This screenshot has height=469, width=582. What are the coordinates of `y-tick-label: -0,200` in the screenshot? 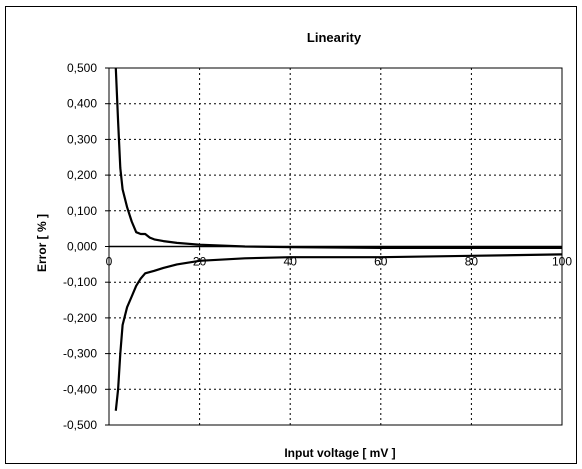 It's located at (80, 318).